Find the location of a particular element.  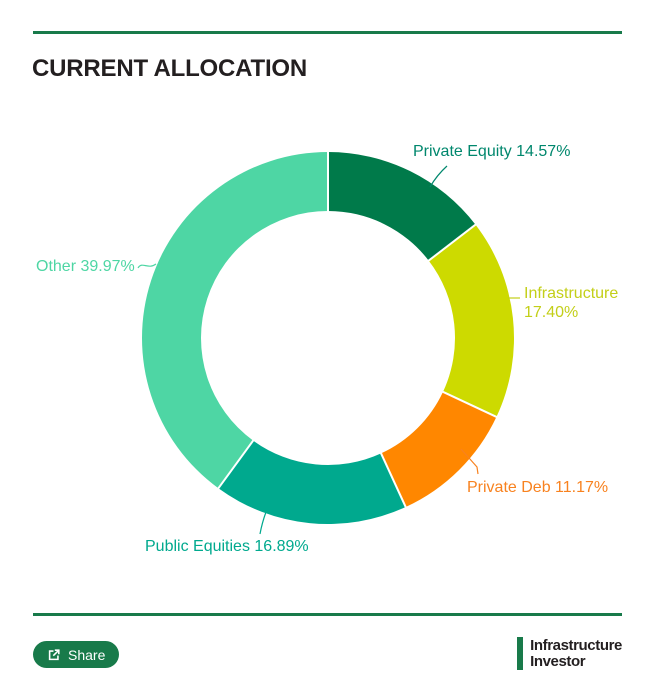

page-title: CURRENT ALLOCATION is located at coordinates (170, 68).